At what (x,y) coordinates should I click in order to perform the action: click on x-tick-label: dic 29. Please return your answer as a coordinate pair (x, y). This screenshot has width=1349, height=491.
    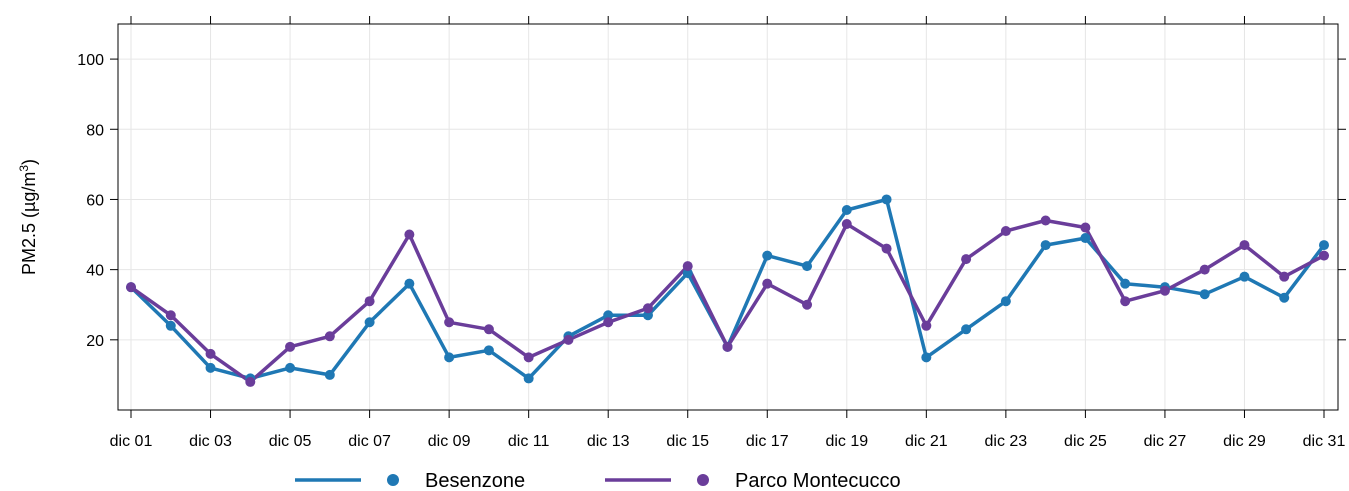
    Looking at the image, I should click on (1244, 441).